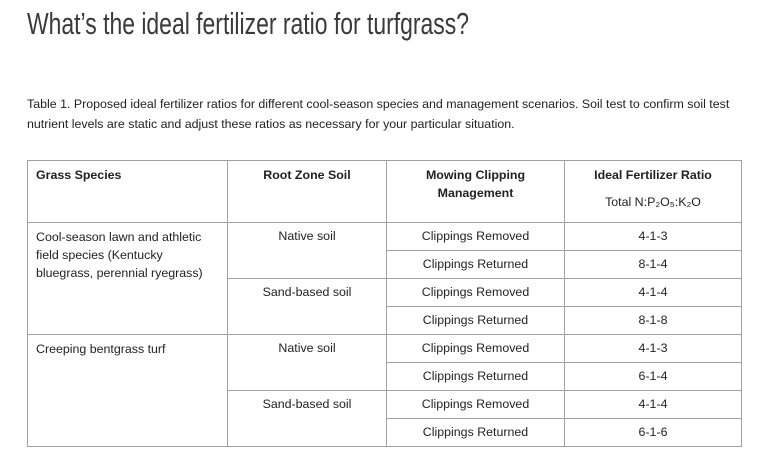 The height and width of the screenshot is (469, 768). Describe the element at coordinates (653, 191) in the screenshot. I see `header-cell: Ideal Fertilizer Ratio Total N:P₂O₅:K₂O` at that location.